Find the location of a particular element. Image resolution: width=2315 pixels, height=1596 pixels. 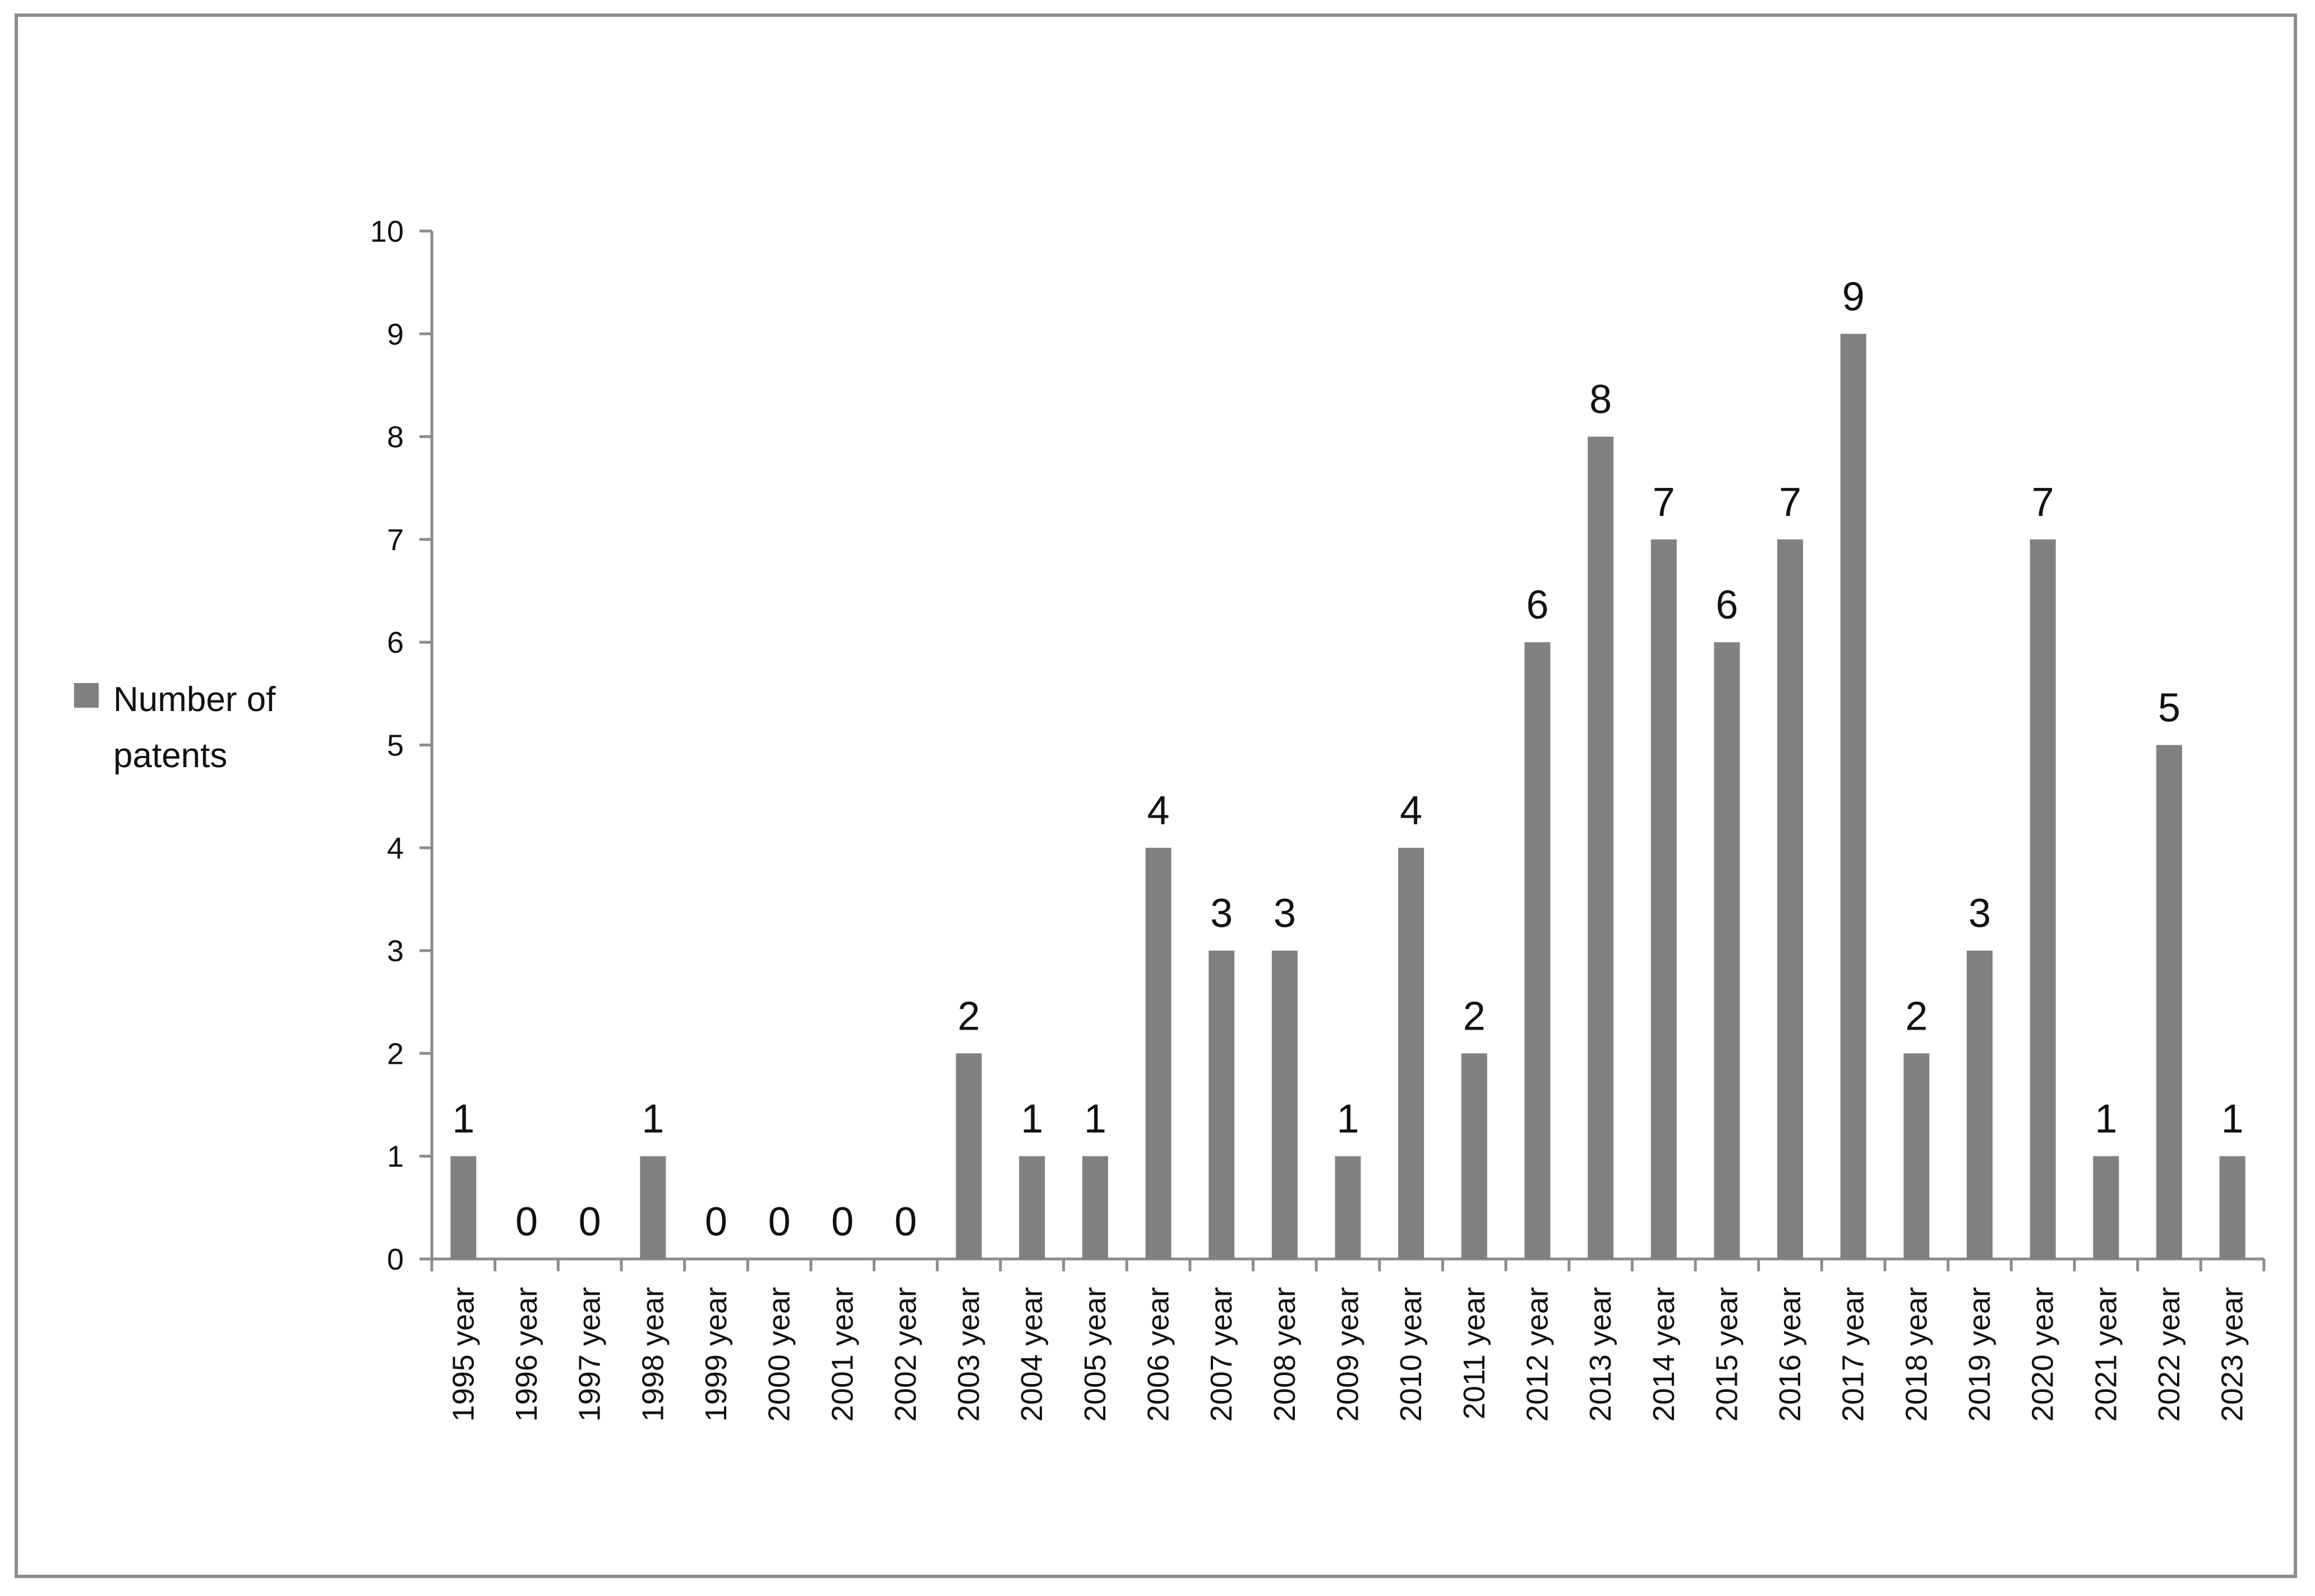

x-category-label: 1995 year is located at coordinates (463, 1354).